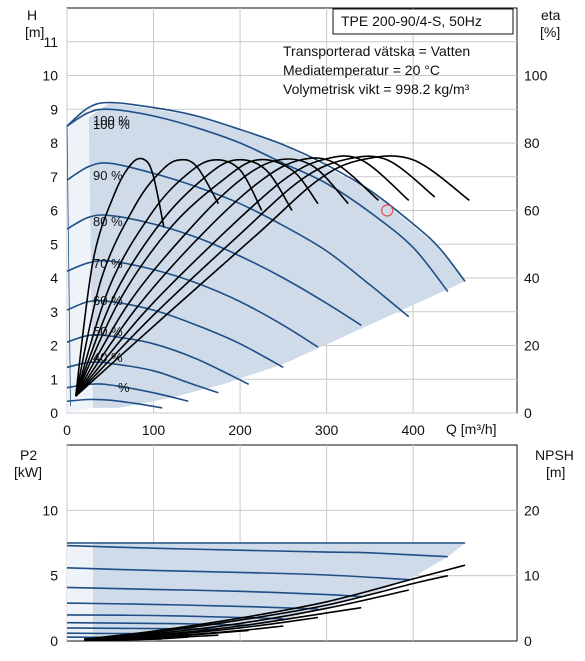  Describe the element at coordinates (361, 70) in the screenshot. I see `fluid-line-2: Mediatemperatur = 20 °C` at that location.